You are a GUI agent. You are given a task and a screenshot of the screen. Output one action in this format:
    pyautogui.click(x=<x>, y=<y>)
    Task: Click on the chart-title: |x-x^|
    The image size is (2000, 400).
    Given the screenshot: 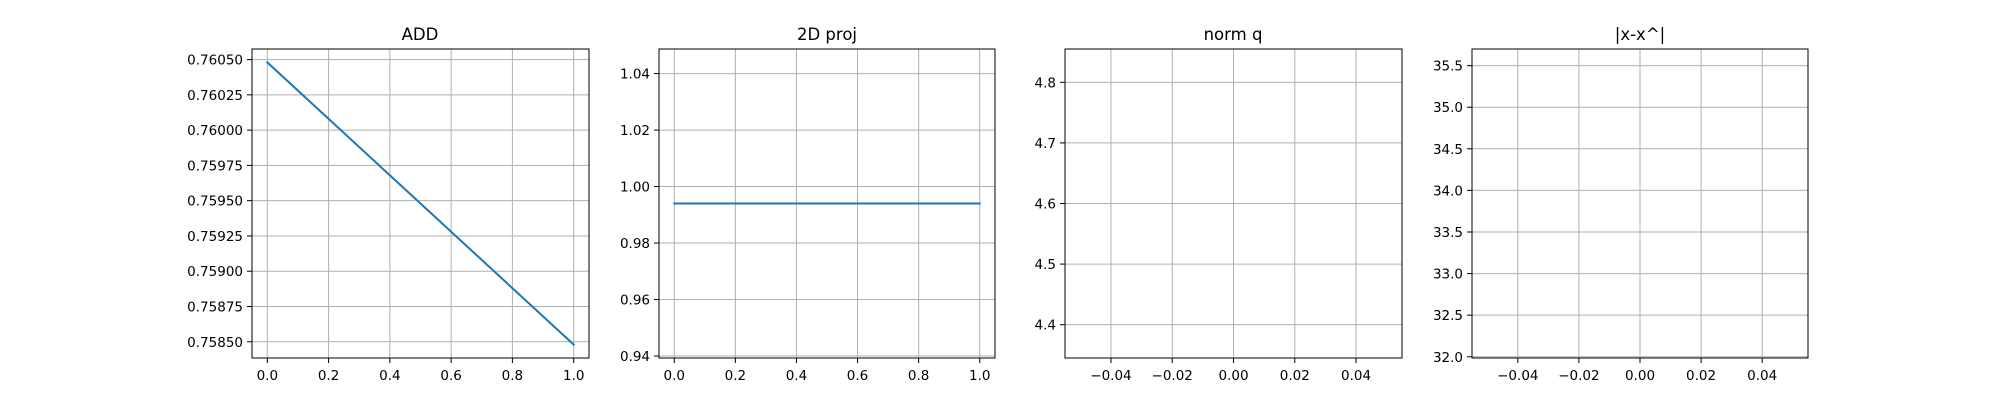 What is the action you would take?
    pyautogui.click(x=1640, y=34)
    